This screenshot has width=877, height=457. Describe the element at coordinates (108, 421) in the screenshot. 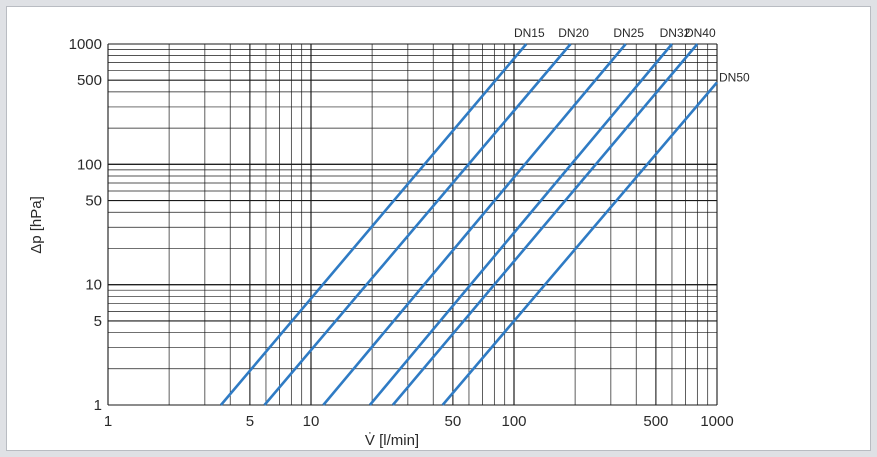

I see `x-tick-label: 1` at that location.